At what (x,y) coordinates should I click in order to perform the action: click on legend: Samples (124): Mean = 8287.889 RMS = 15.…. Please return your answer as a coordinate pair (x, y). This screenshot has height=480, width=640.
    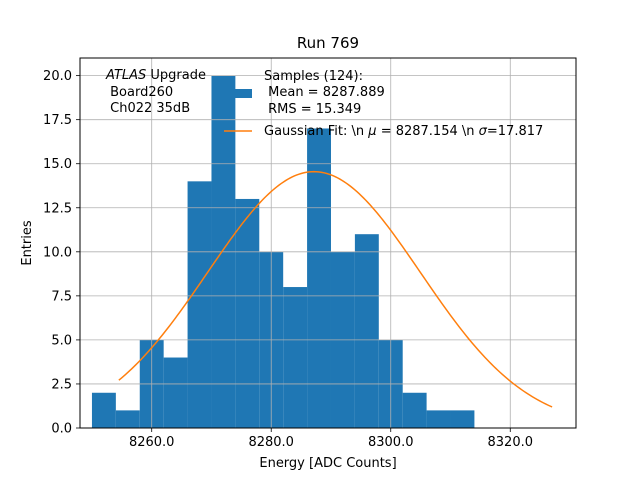
    Looking at the image, I should click on (383, 104).